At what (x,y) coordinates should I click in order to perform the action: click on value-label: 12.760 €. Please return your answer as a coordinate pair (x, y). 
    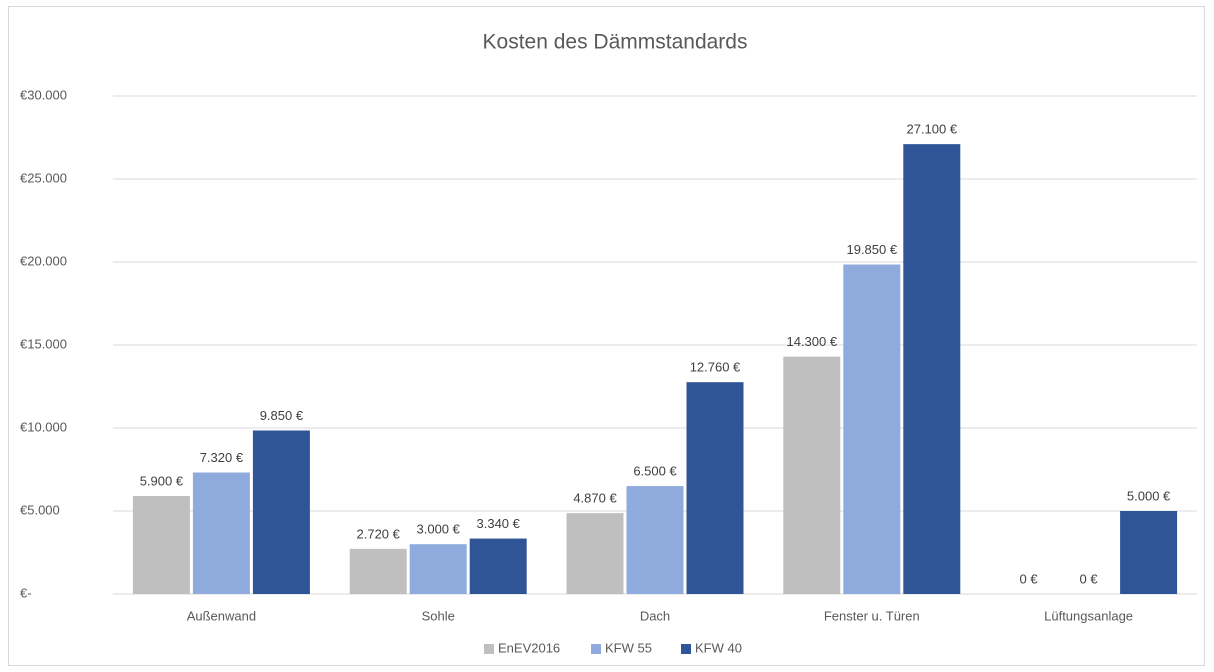
    Looking at the image, I should click on (715, 367).